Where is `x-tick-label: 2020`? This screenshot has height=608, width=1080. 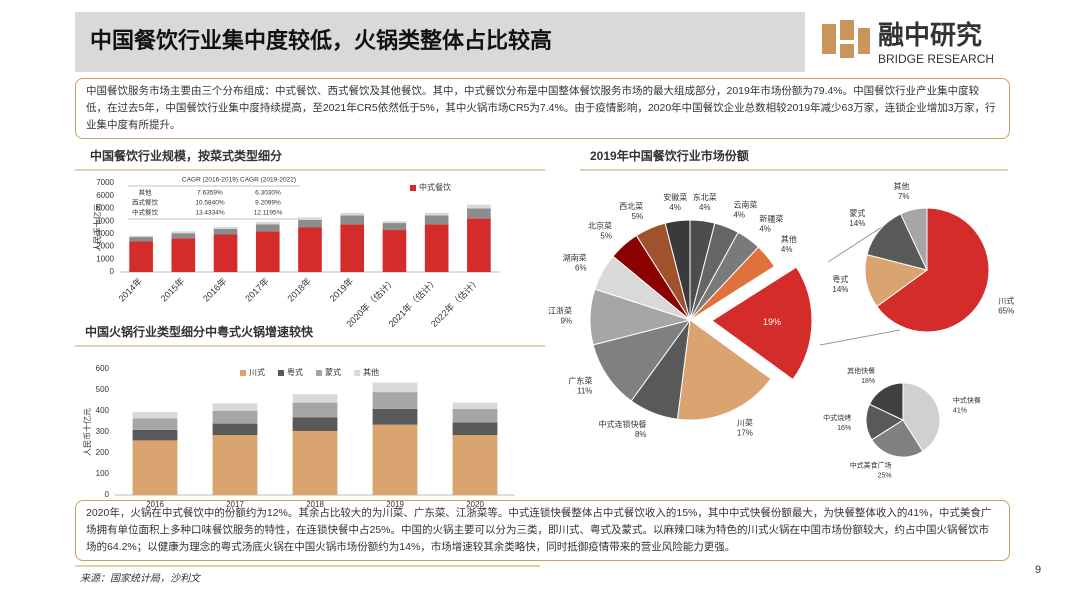
x-tick-label: 2020 is located at coordinates (475, 504).